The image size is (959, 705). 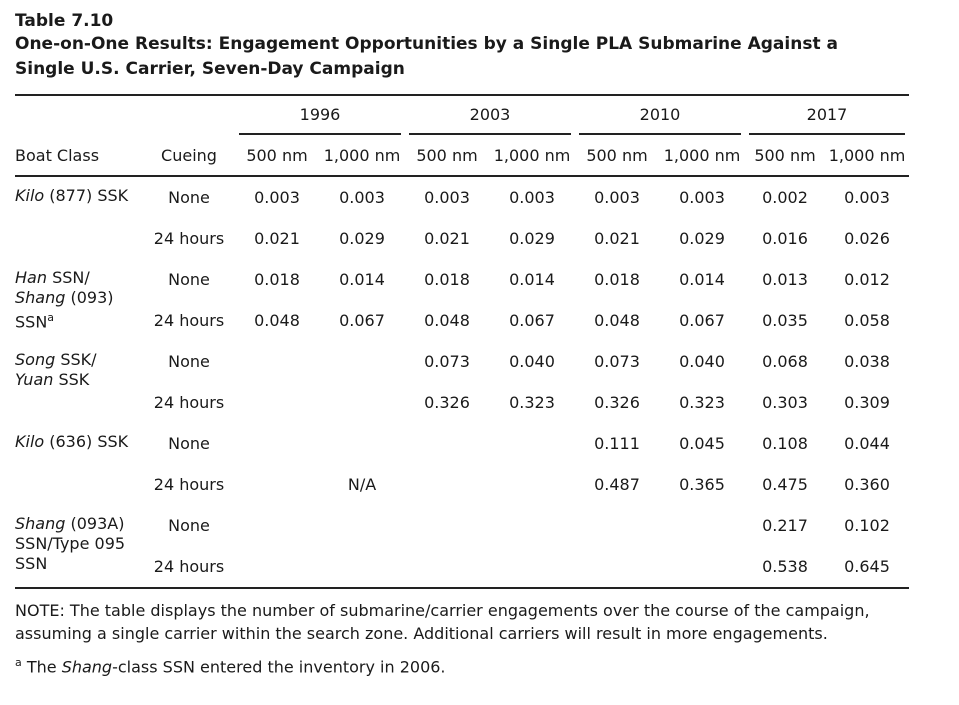 What do you see at coordinates (490, 115) in the screenshot?
I see `year-header: 2003` at bounding box center [490, 115].